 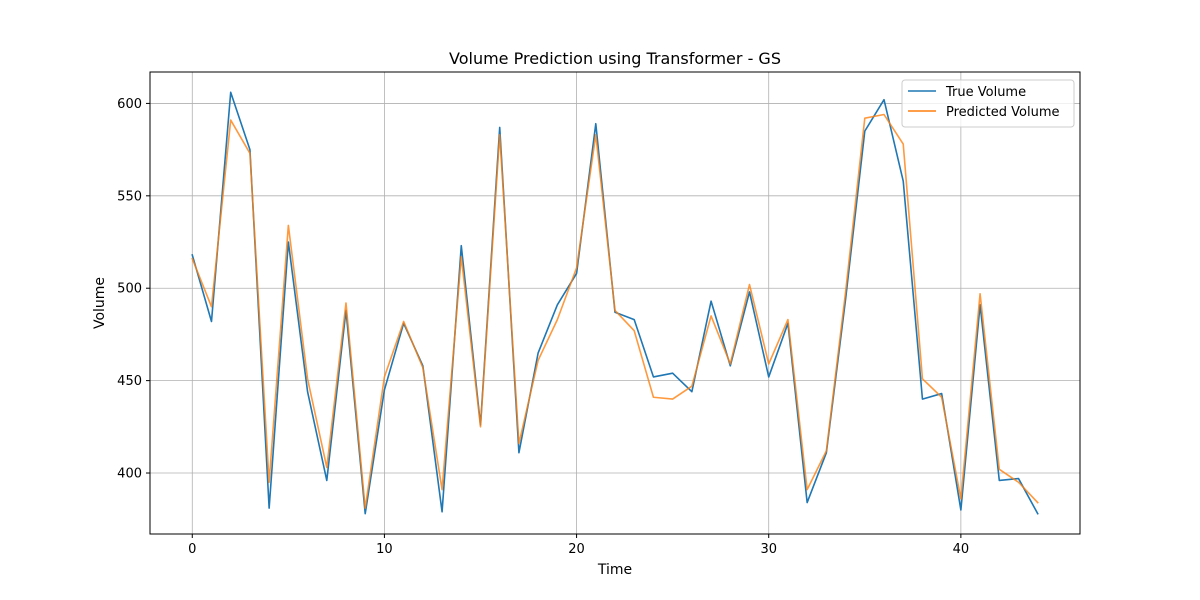 What do you see at coordinates (985, 92) in the screenshot?
I see `legend-label-true-volume: True Volume` at bounding box center [985, 92].